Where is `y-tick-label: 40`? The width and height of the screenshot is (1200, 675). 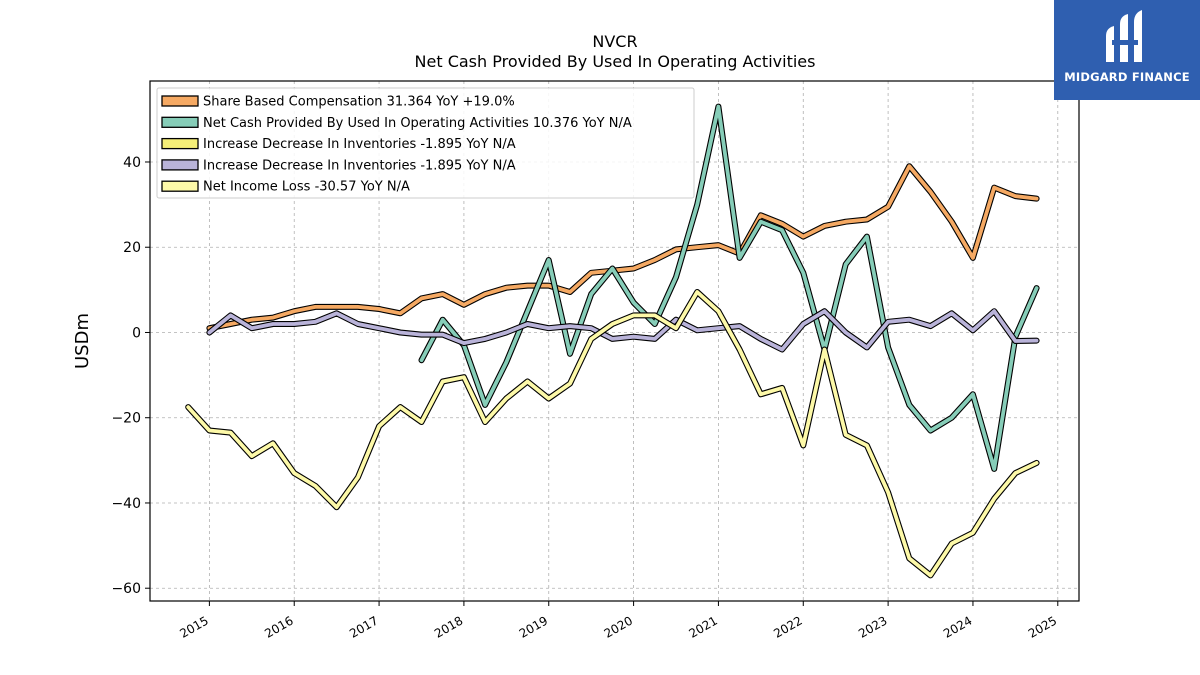
y-tick-label: 40 is located at coordinates (132, 163).